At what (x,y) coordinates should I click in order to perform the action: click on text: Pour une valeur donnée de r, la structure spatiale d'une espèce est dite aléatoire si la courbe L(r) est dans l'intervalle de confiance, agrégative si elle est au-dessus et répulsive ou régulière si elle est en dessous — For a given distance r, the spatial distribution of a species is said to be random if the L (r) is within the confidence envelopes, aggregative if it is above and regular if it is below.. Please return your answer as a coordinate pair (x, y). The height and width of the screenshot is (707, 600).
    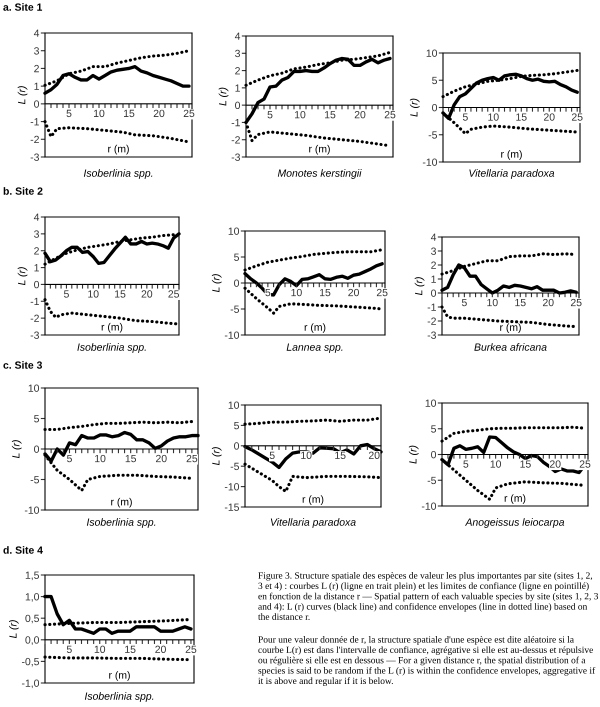
    Looking at the image, I should click on (427, 661).